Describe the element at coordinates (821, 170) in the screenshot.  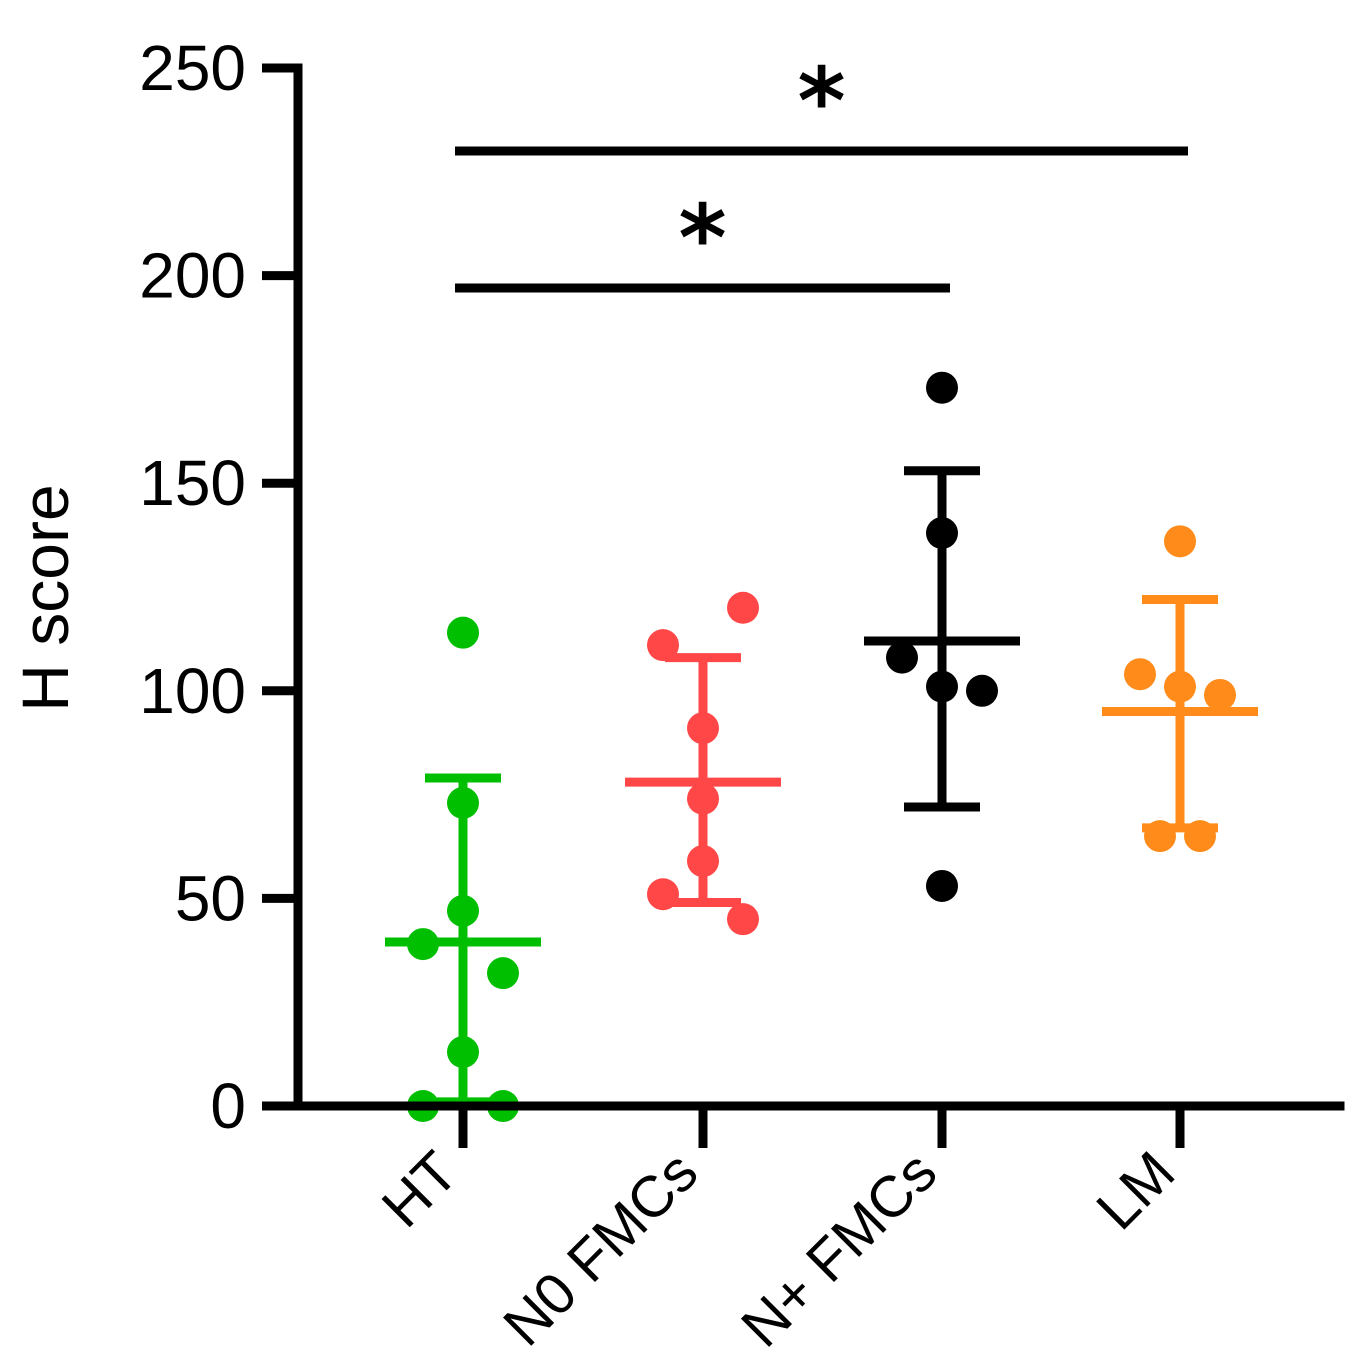
I see `annotations-layer: **` at that location.